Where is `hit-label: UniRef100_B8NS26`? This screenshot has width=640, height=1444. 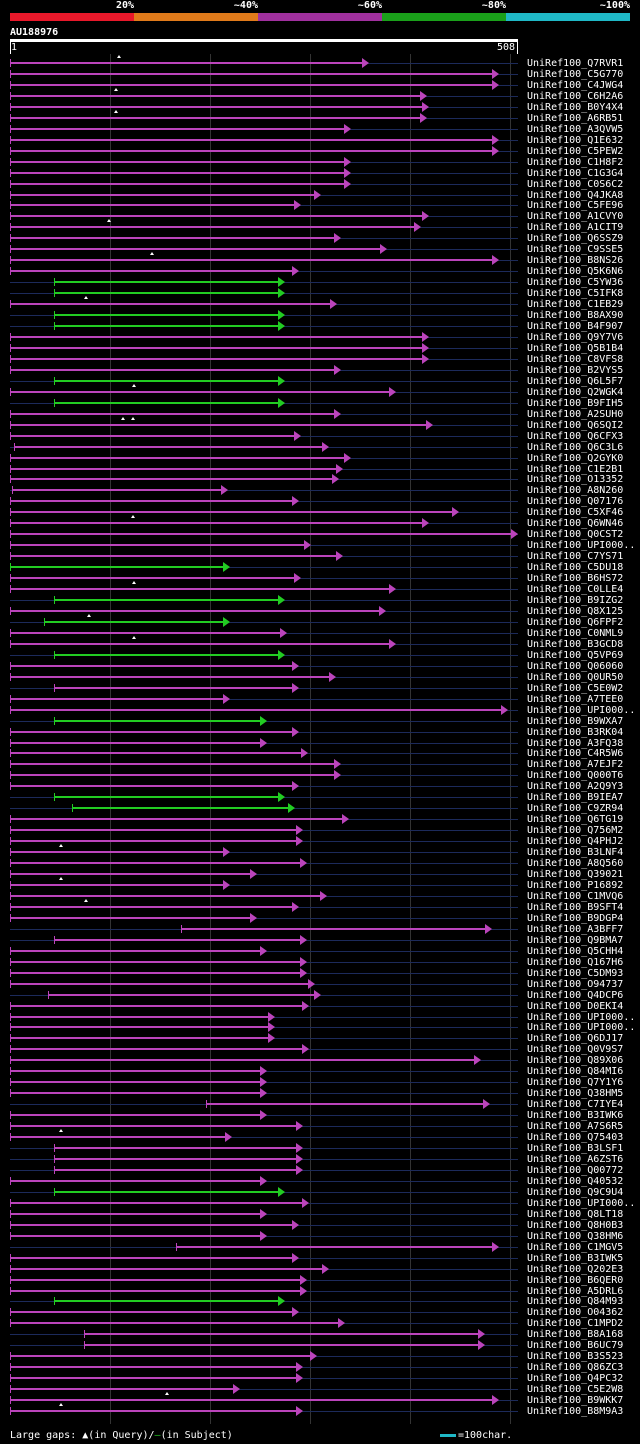
hit-label: UniRef100_B8NS26 is located at coordinates (575, 261).